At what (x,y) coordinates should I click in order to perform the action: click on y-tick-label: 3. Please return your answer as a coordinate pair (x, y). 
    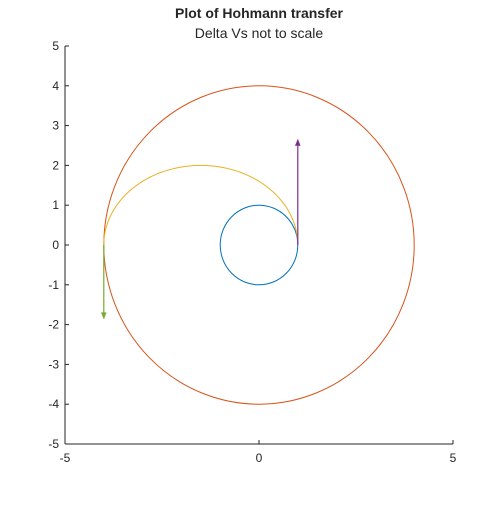
    Looking at the image, I should click on (55, 126).